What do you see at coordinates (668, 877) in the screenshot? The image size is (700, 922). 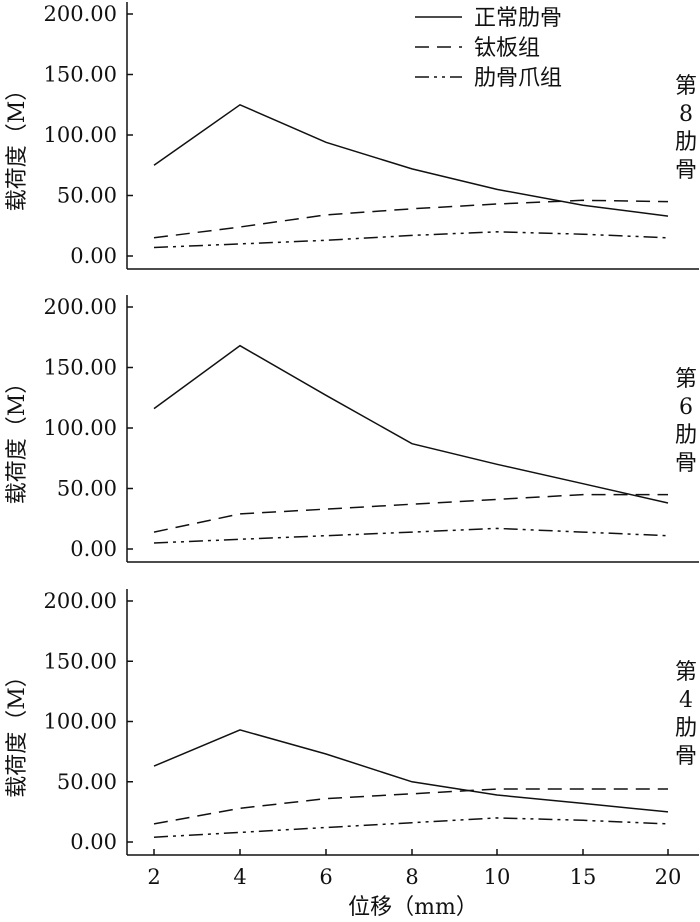 I see `x-tick-label: 20` at bounding box center [668, 877].